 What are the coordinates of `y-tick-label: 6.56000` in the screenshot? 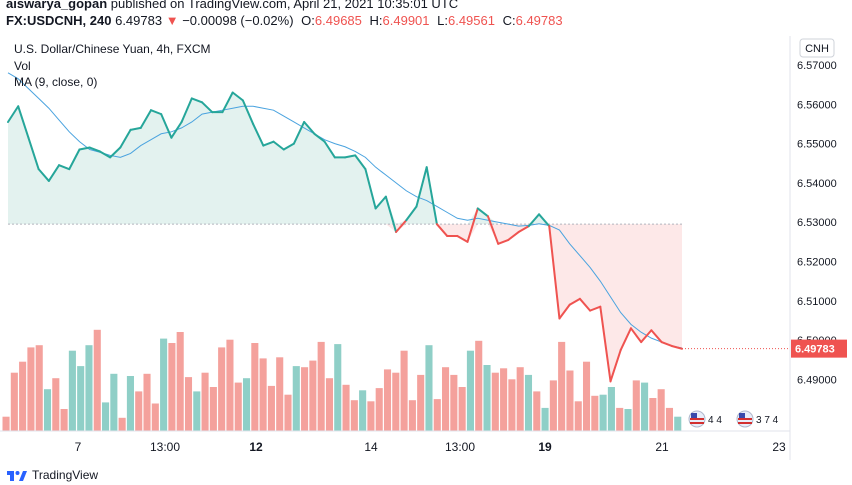 It's located at (817, 105).